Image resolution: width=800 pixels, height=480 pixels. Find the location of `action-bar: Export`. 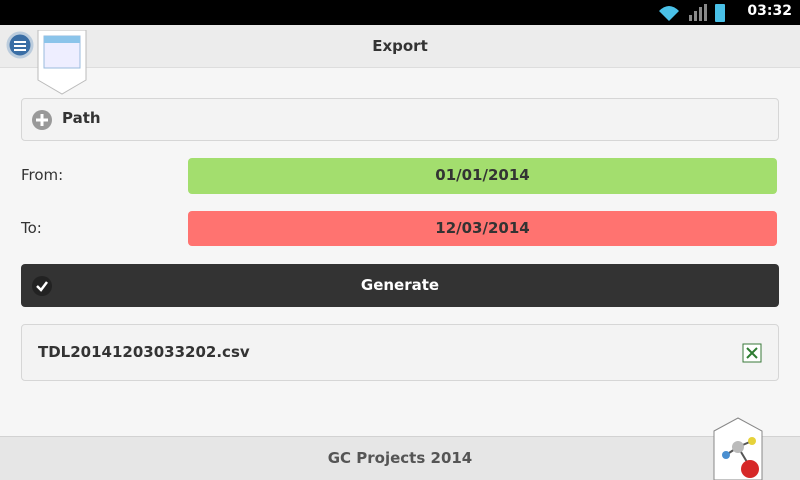

action-bar: Export is located at coordinates (400, 46).